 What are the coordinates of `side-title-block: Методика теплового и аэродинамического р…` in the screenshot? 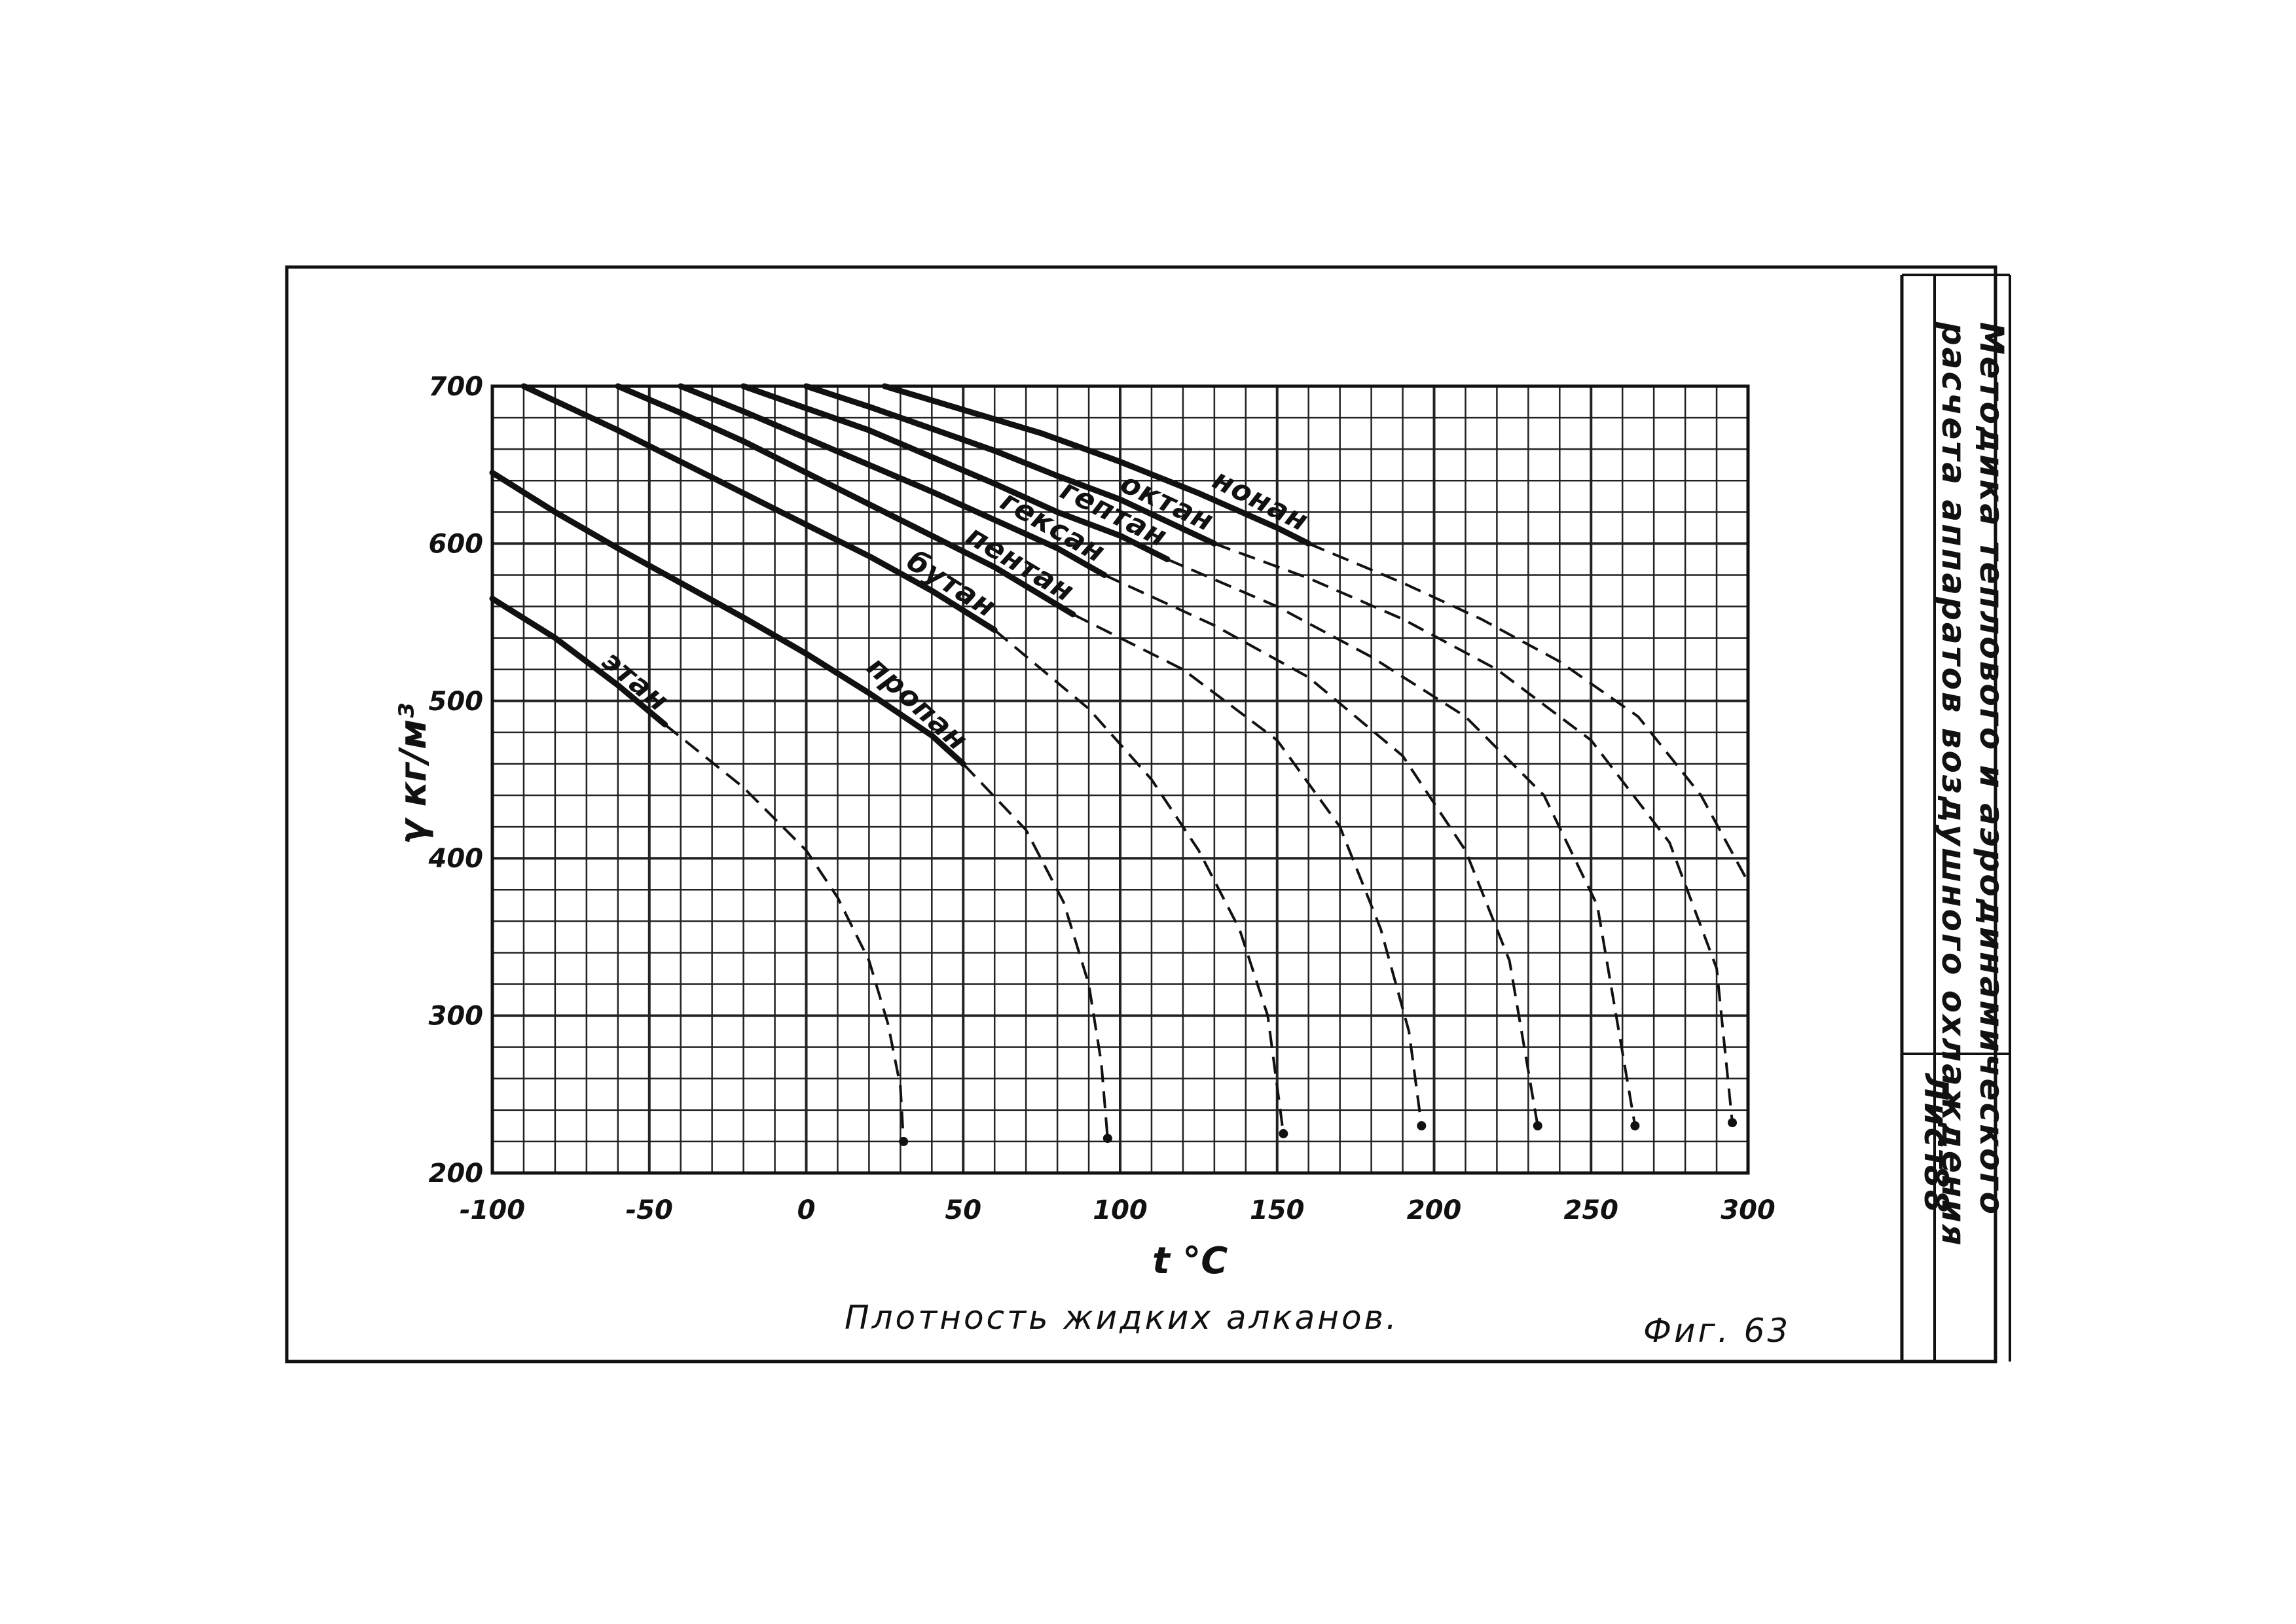 It's located at (1973, 784).